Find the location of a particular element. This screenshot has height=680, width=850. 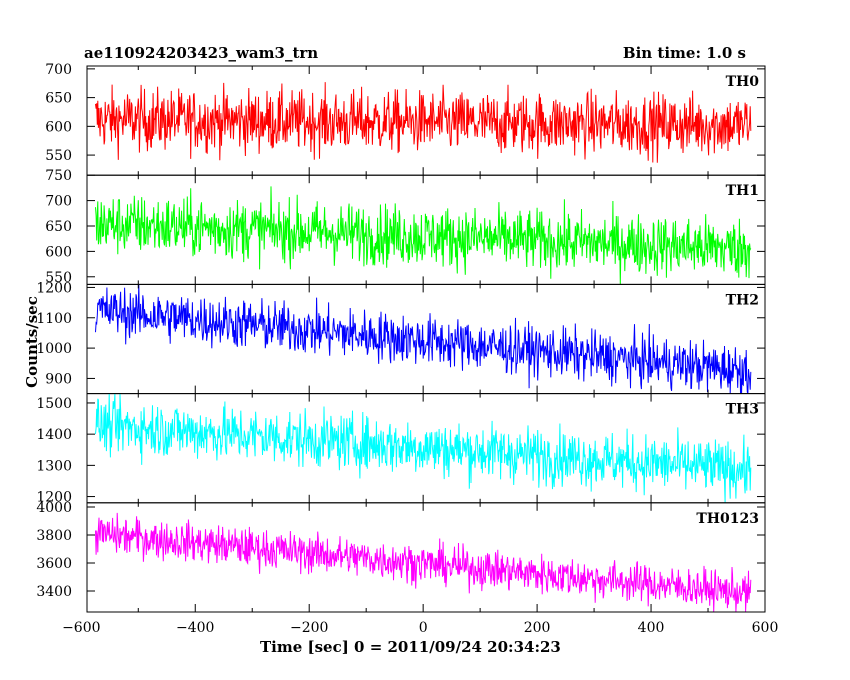

y-tick-label: 1400 is located at coordinates (54, 435).